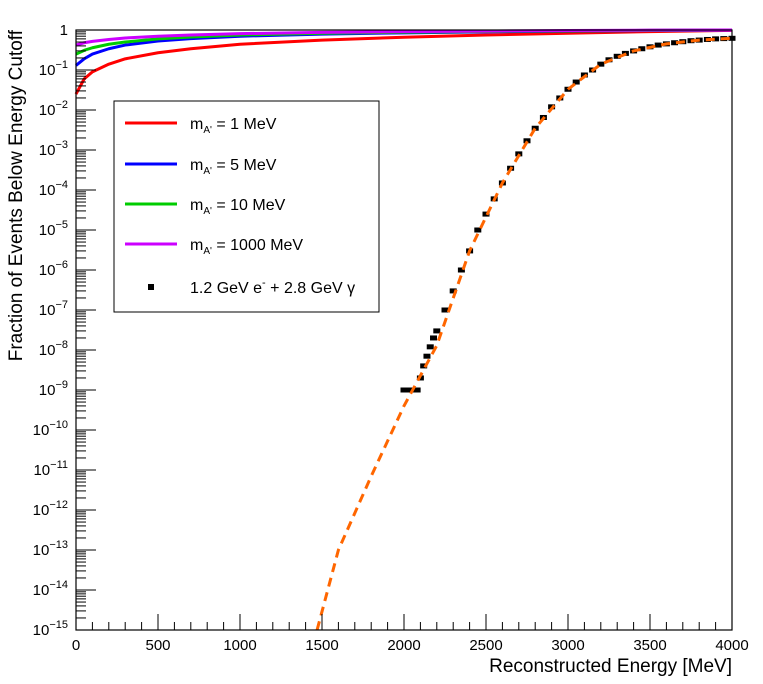  What do you see at coordinates (321, 645) in the screenshot?
I see `x-tick-label: 1500` at bounding box center [321, 645].